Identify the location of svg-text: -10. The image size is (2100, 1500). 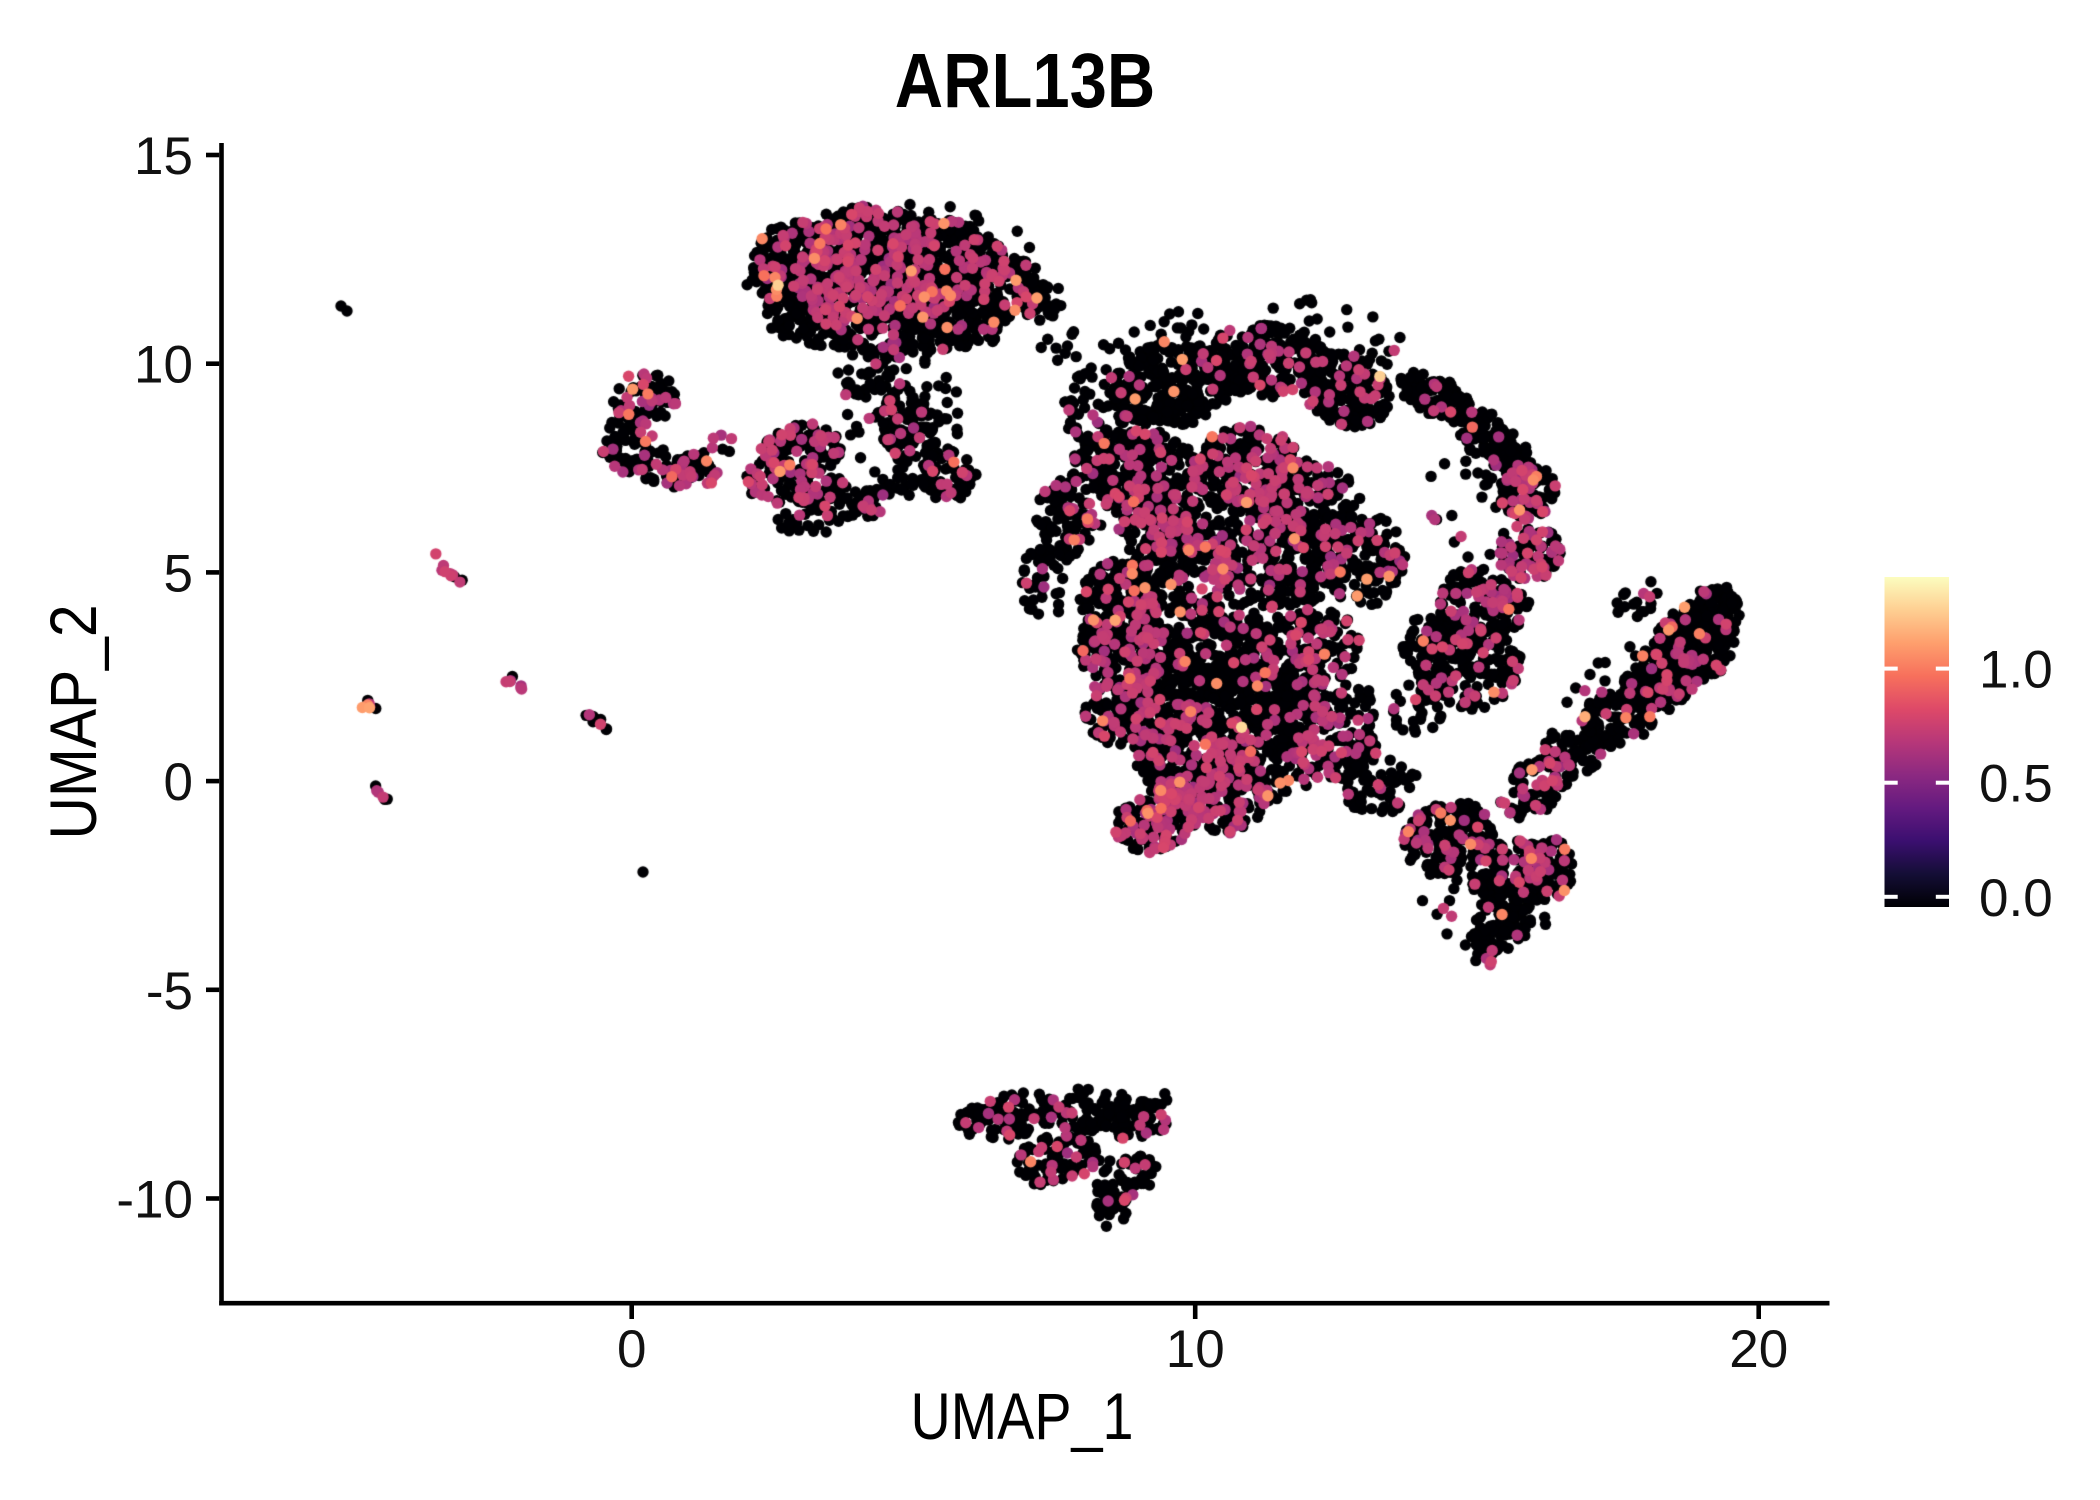
(154, 1200).